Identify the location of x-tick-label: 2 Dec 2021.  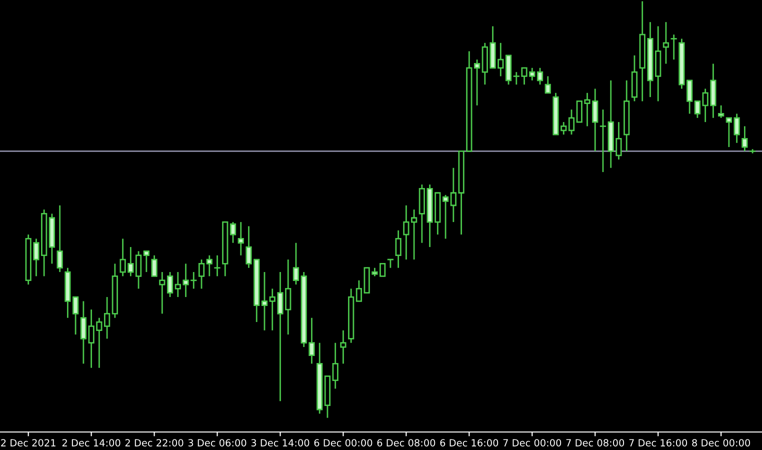
(28, 442).